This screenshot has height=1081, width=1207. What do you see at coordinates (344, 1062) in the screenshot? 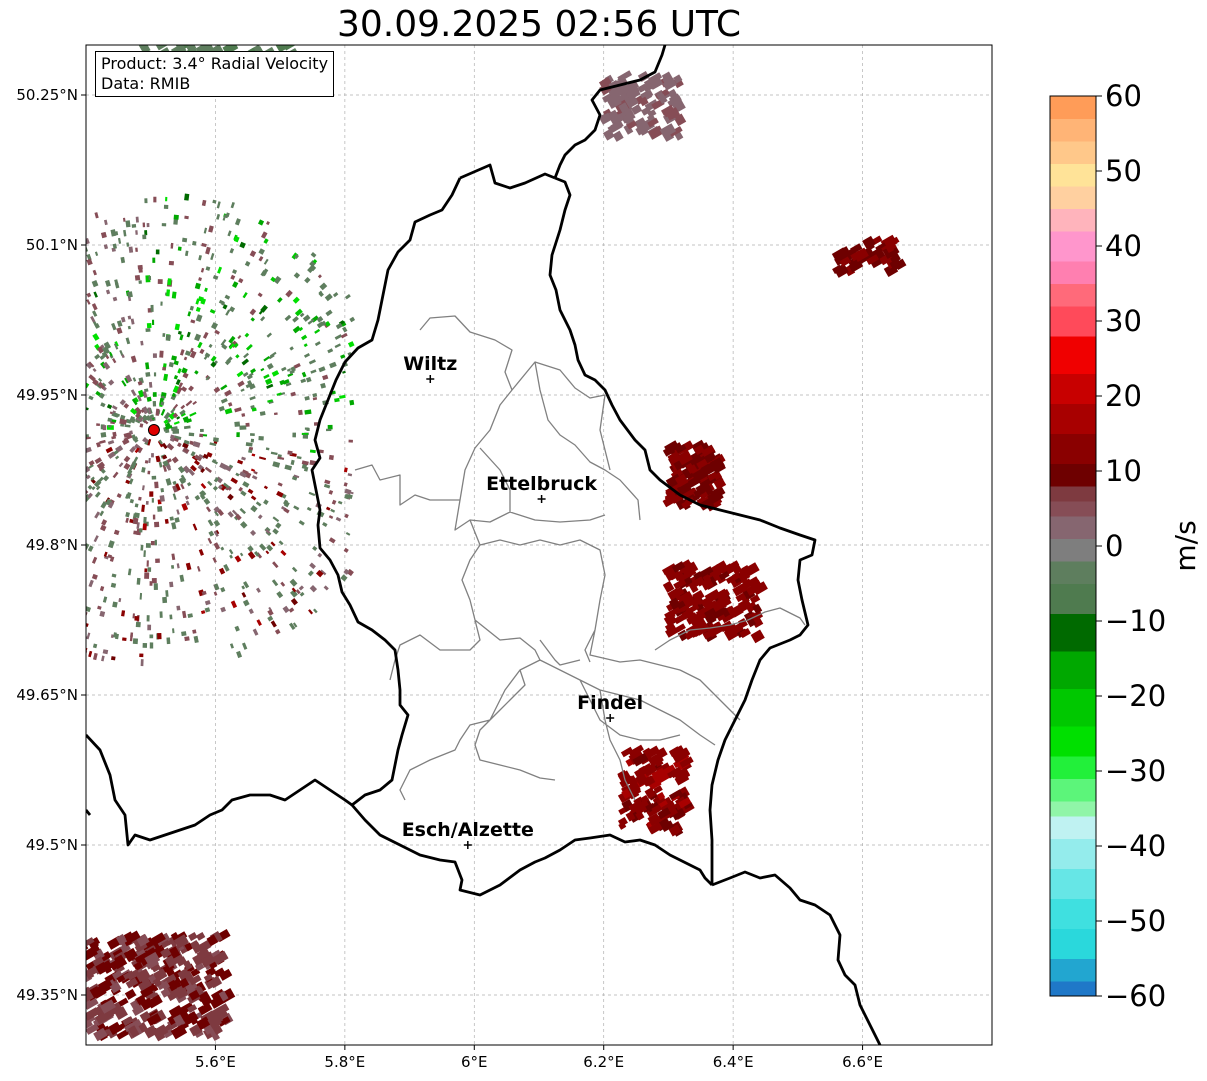
I see `lon-tick-label: 5.8°E` at bounding box center [344, 1062].